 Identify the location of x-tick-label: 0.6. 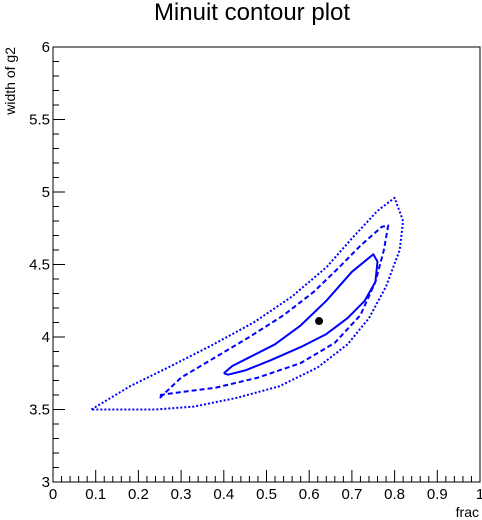
(309, 494).